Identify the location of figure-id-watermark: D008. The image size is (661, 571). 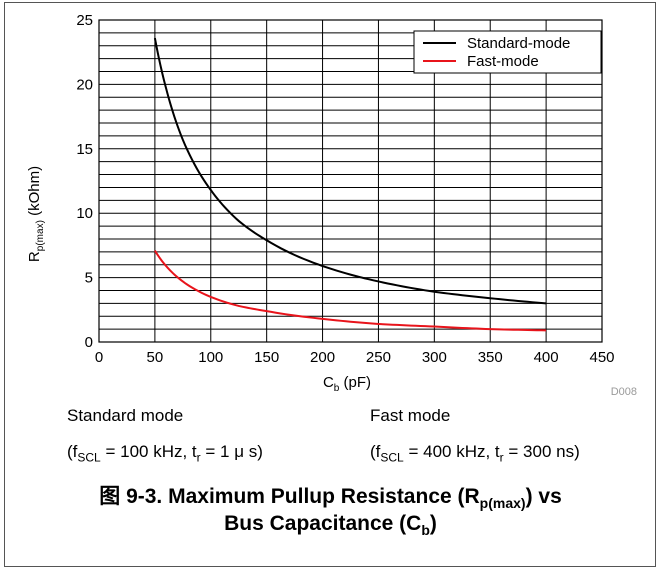
(624, 392).